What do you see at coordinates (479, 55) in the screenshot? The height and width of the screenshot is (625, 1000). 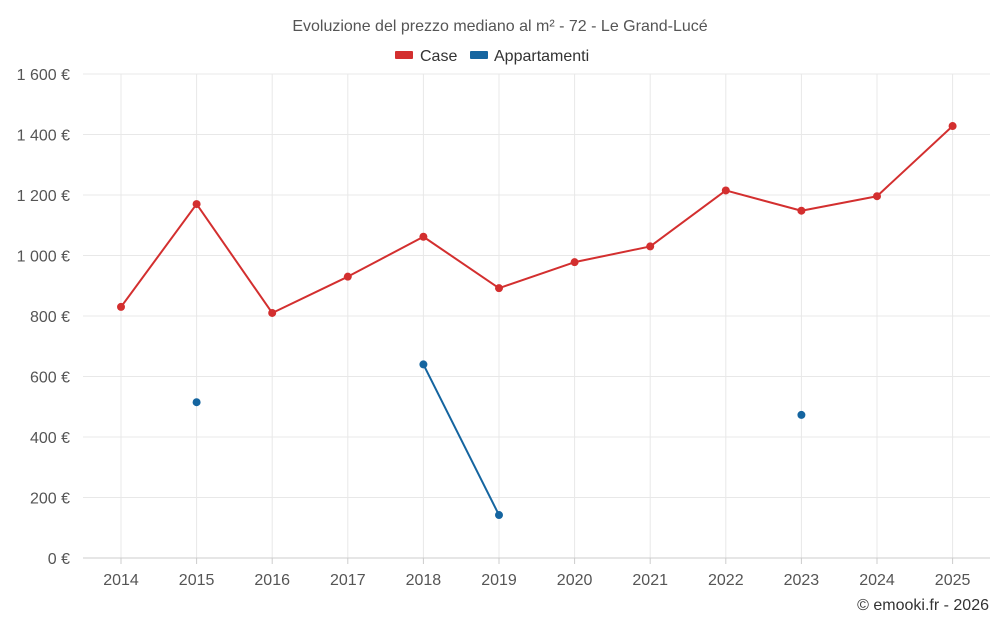 I see `legend-swatch-appartamenti` at bounding box center [479, 55].